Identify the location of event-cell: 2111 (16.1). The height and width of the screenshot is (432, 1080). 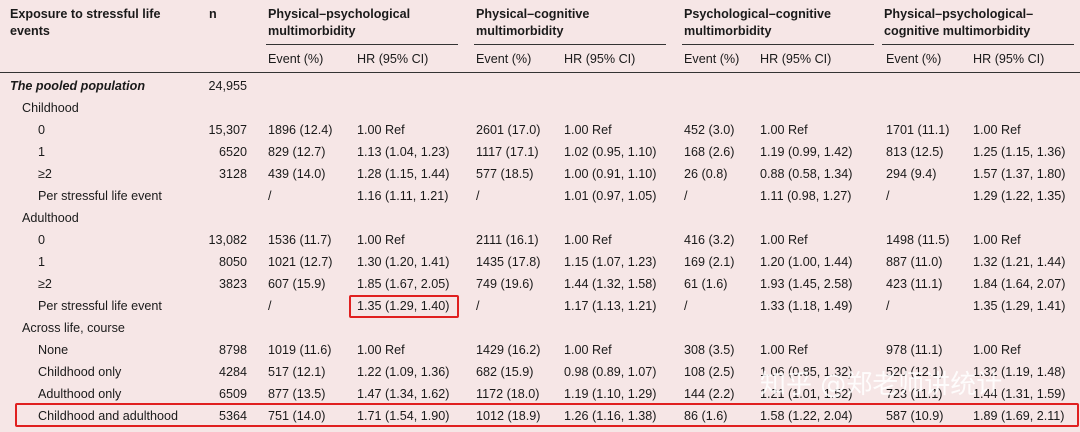
(507, 240).